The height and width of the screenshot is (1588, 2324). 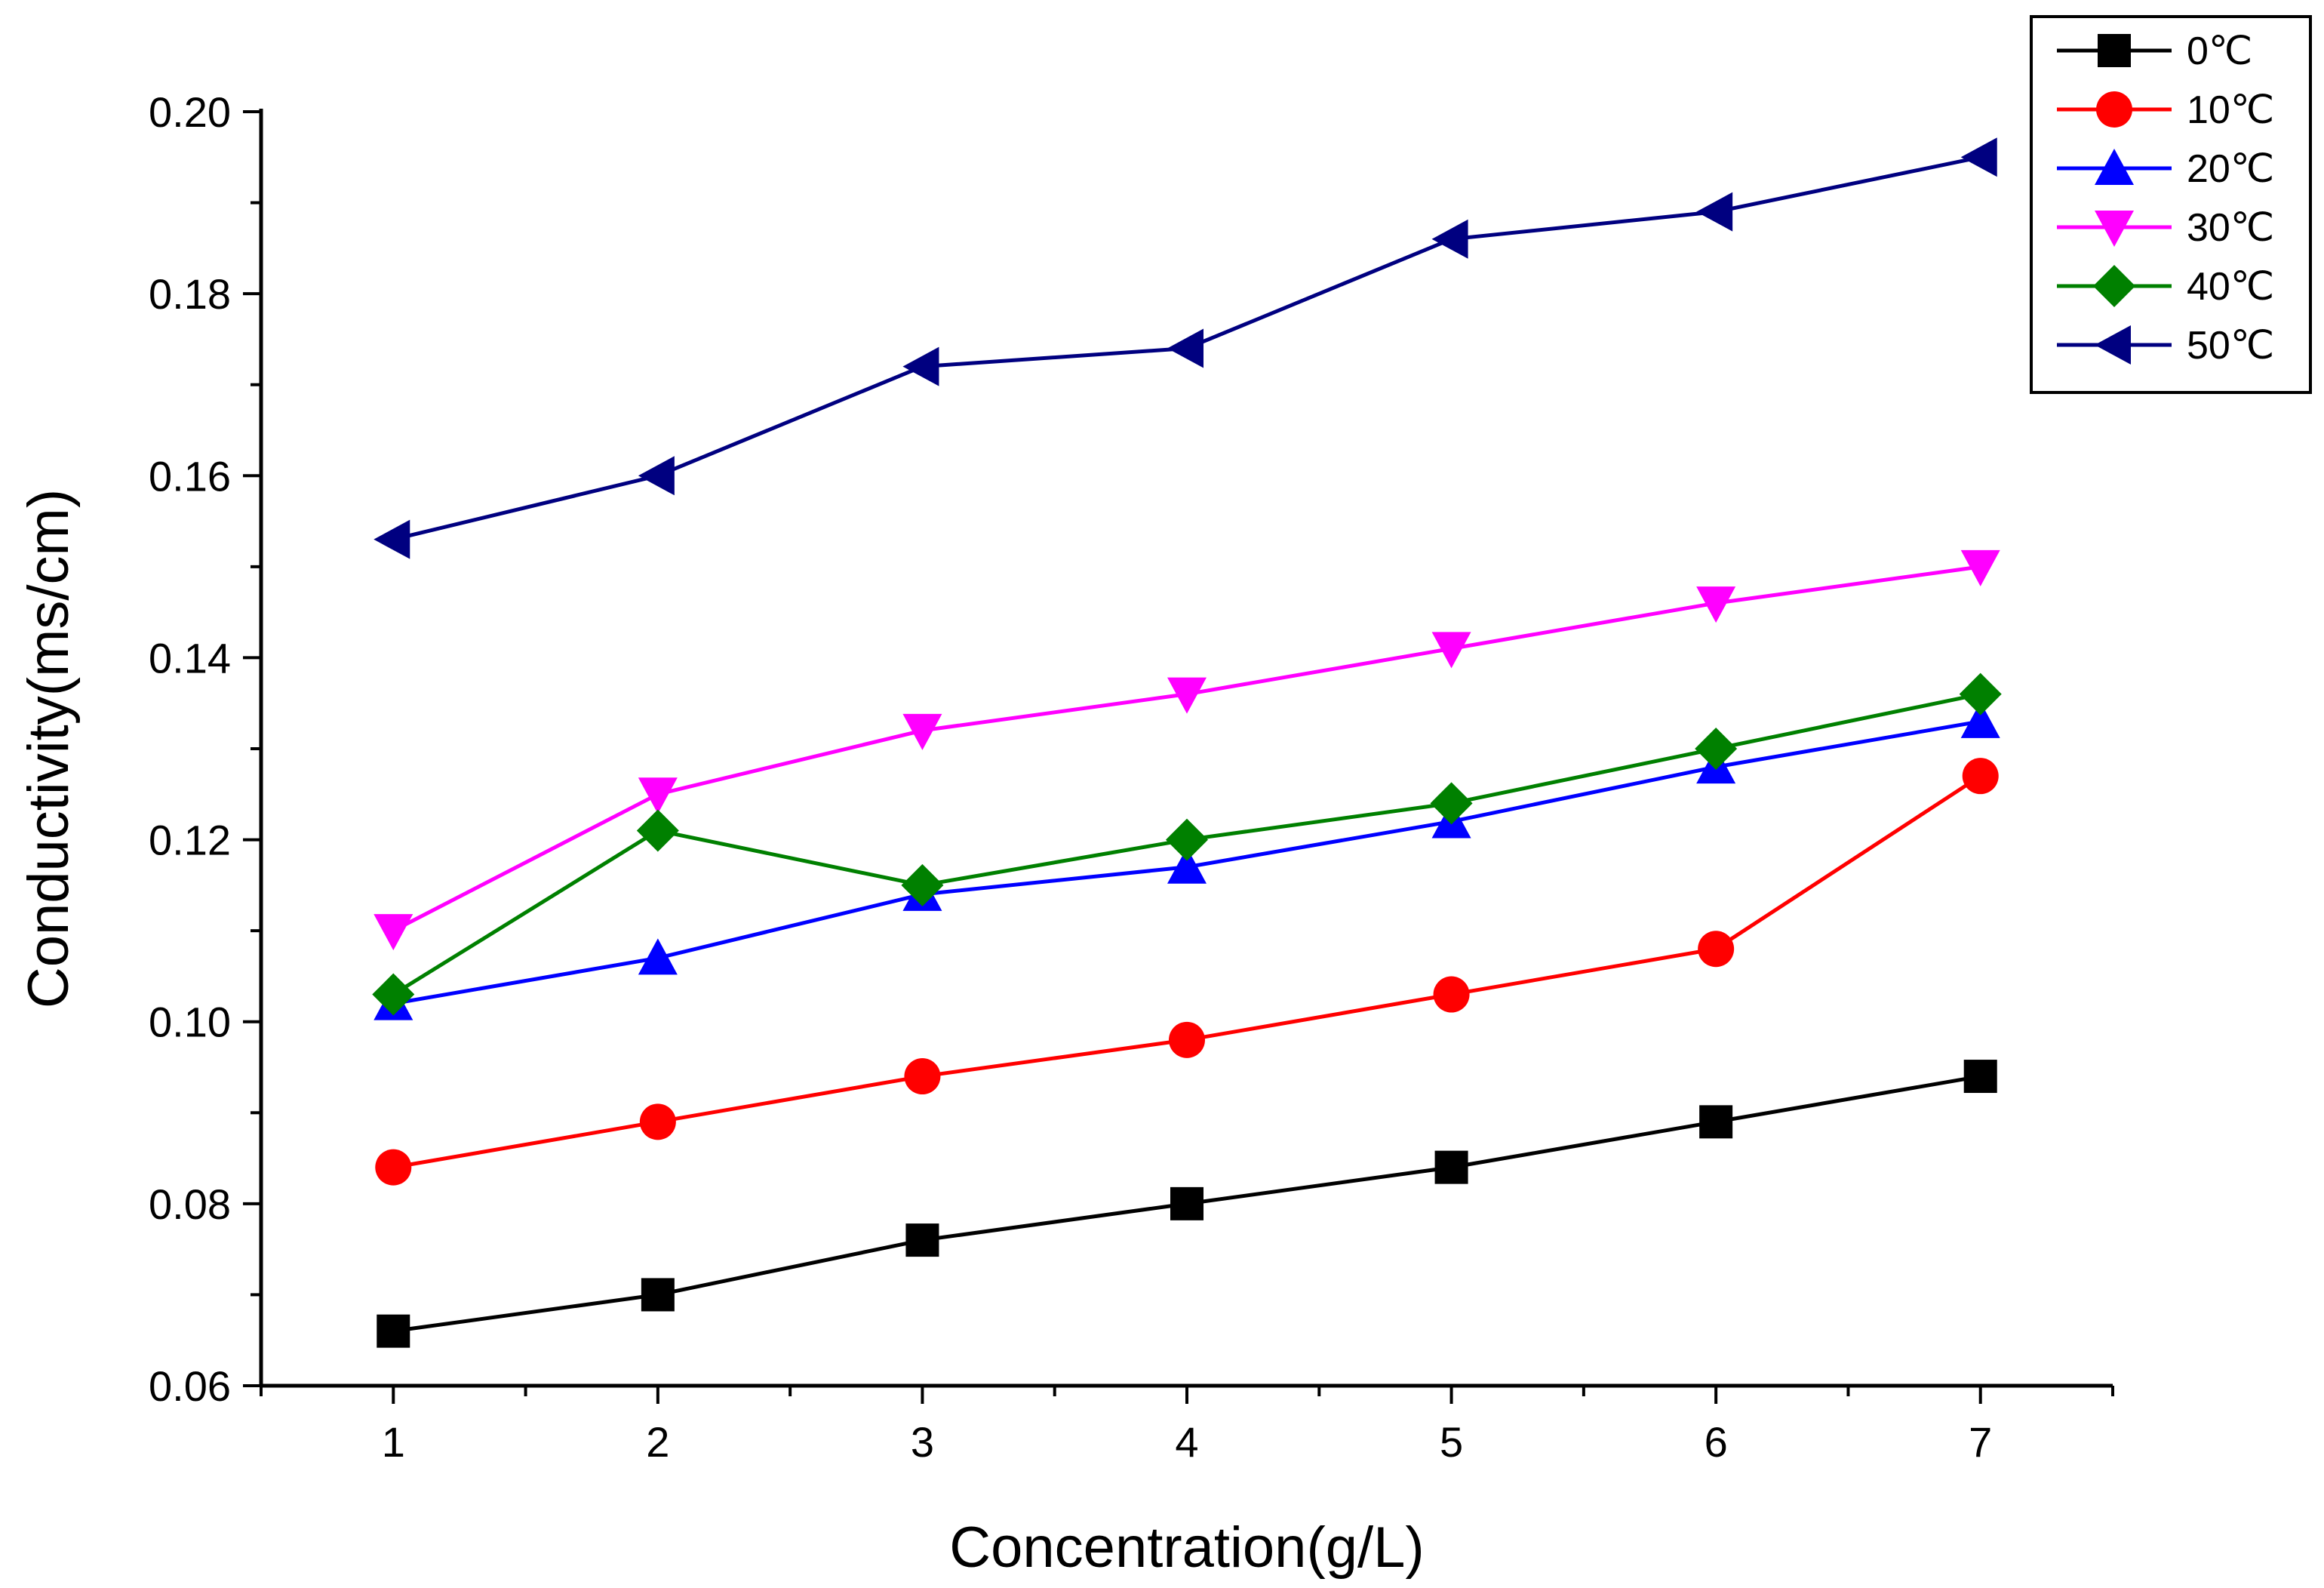 I want to click on legend-box, so click(x=2171, y=204).